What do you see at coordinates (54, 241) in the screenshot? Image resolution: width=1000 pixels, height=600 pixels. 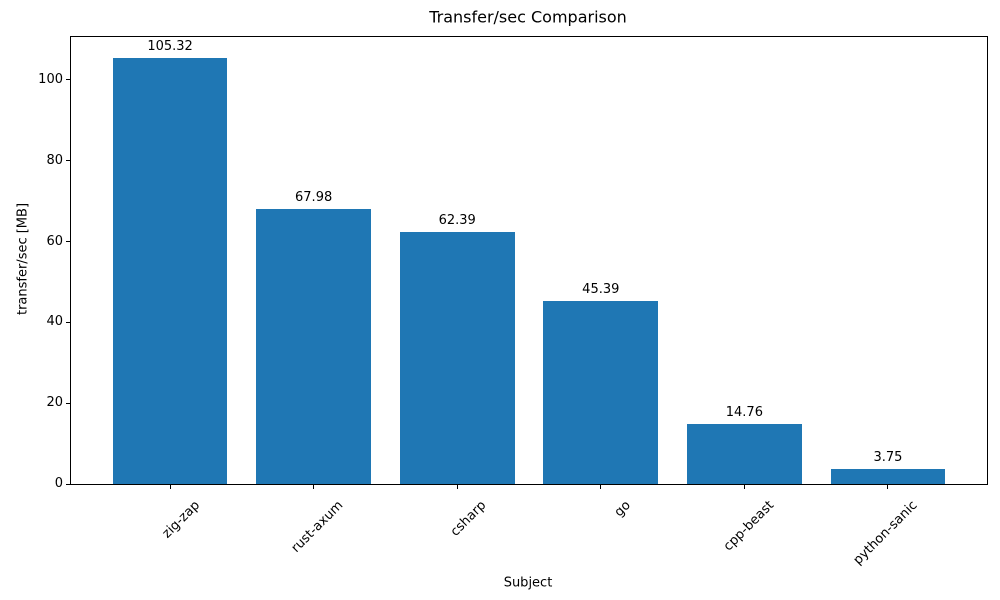 I see `y-tick-label: 60` at bounding box center [54, 241].